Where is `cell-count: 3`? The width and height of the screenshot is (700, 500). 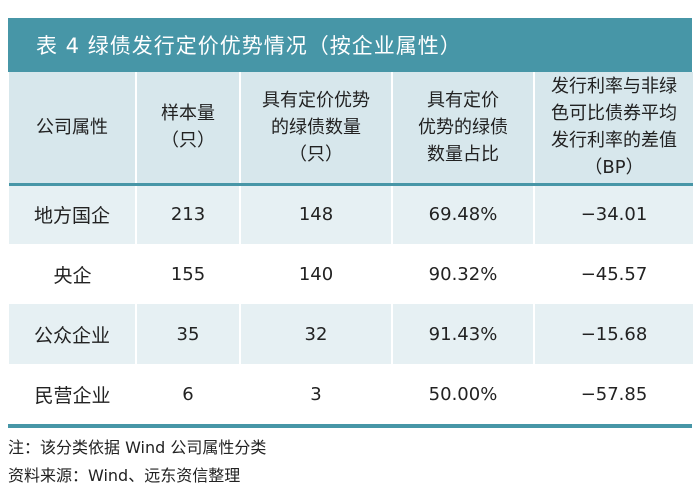
cell-count: 3 is located at coordinates (315, 394).